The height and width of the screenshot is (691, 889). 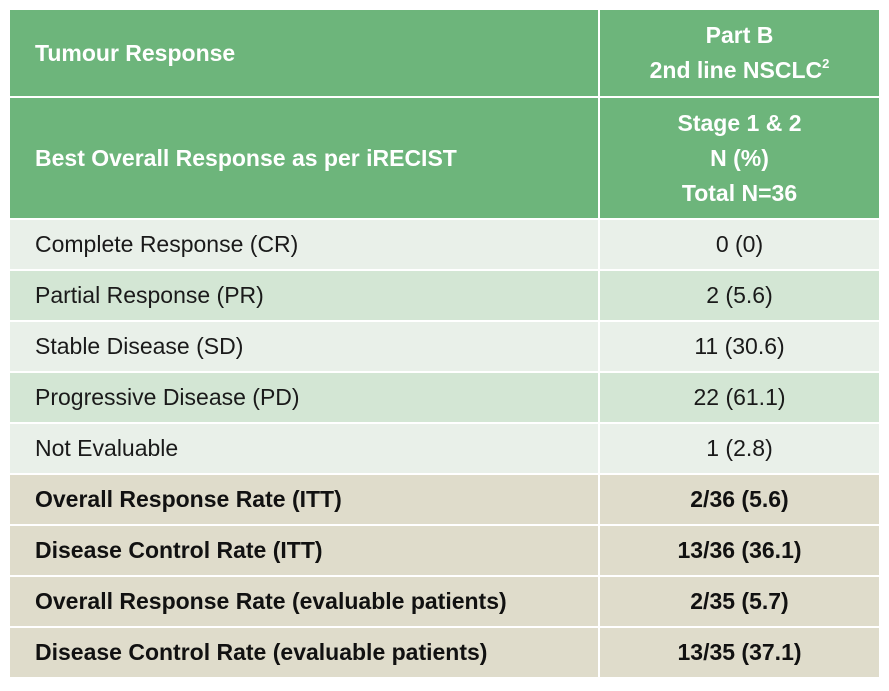 What do you see at coordinates (305, 398) in the screenshot?
I see `row-label: Progressive Disease (PD)` at bounding box center [305, 398].